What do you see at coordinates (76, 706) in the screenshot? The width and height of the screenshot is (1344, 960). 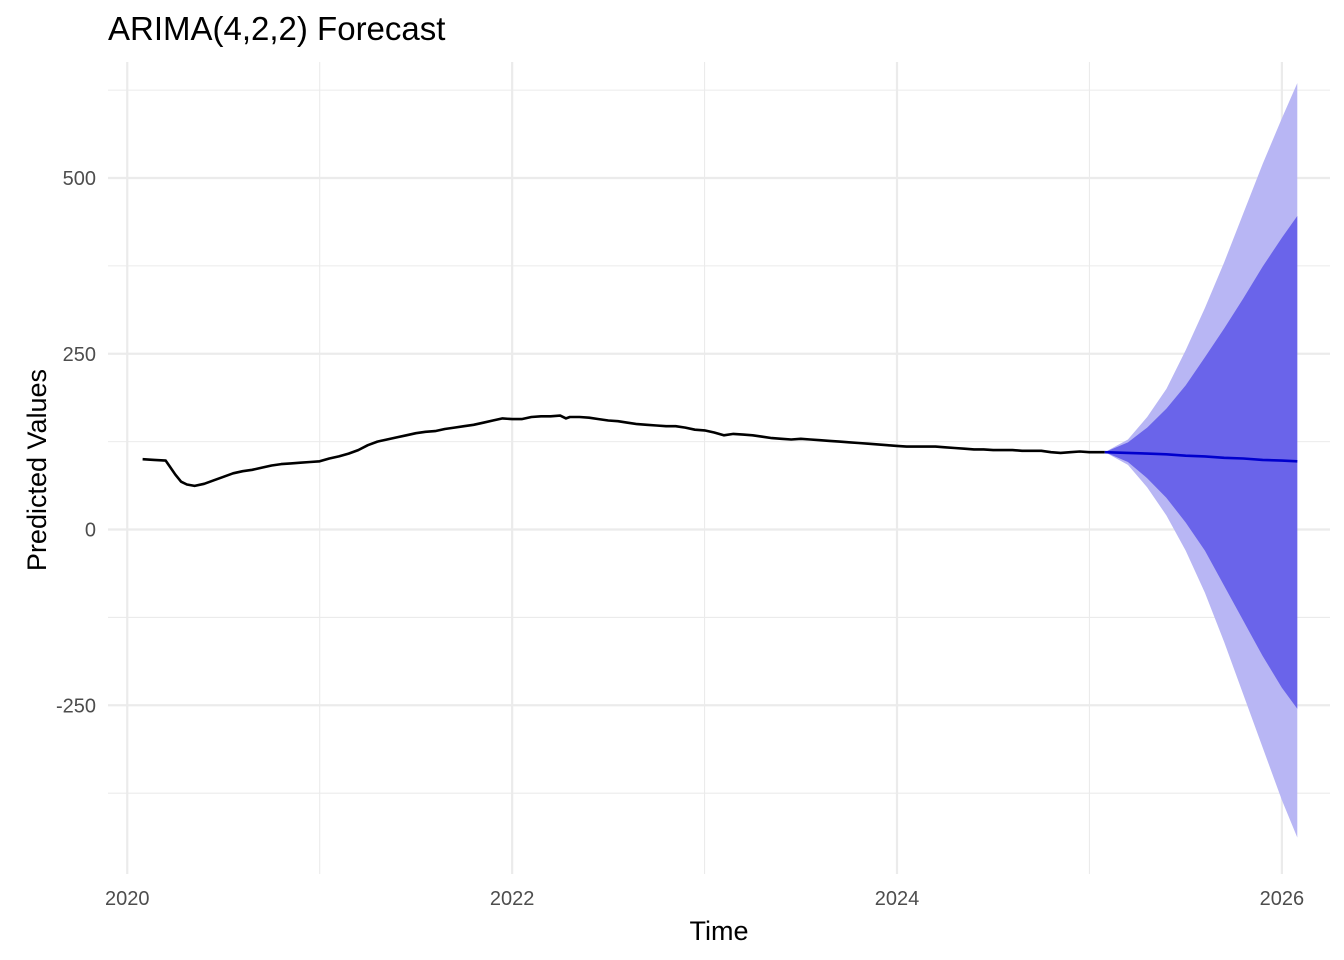 I see `y-tick-label: -250` at bounding box center [76, 706].